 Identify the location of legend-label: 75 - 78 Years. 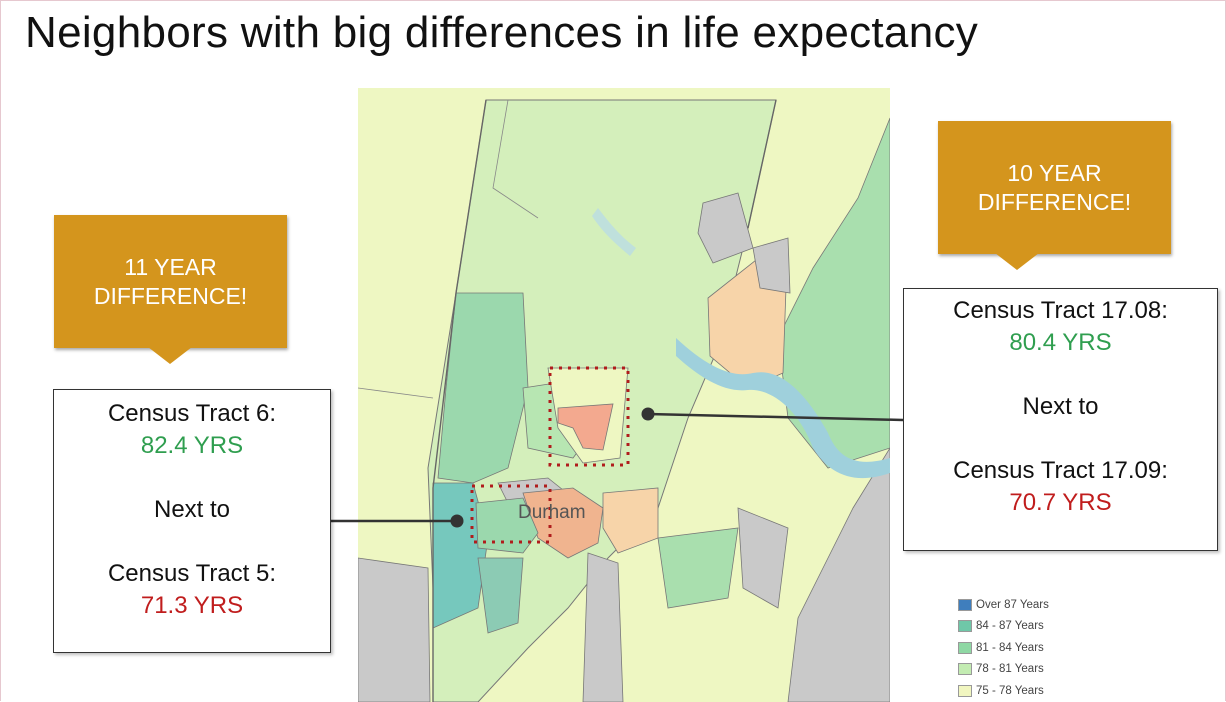
(1010, 690).